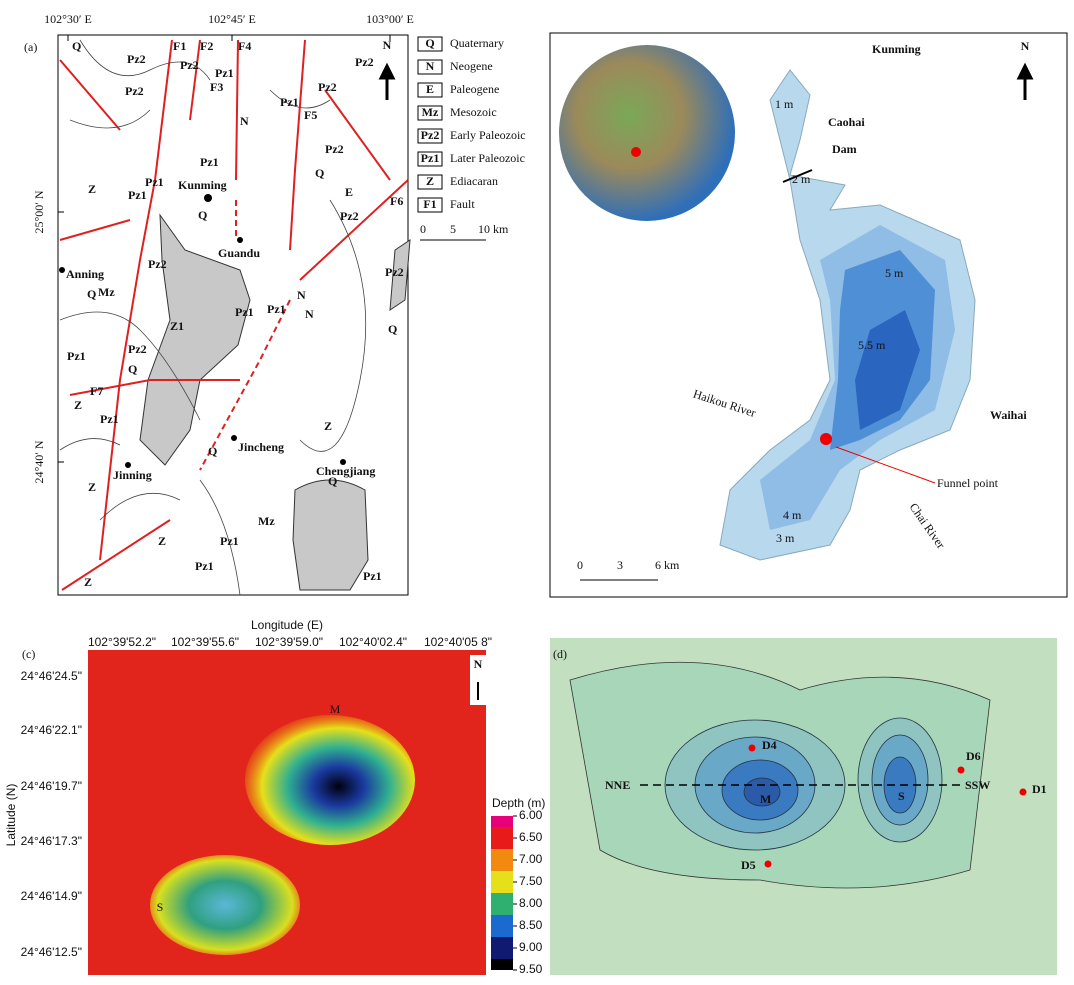 This screenshot has width=1074, height=985. Describe the element at coordinates (973, 756) in the screenshot. I see `sample-label: D6` at that location.